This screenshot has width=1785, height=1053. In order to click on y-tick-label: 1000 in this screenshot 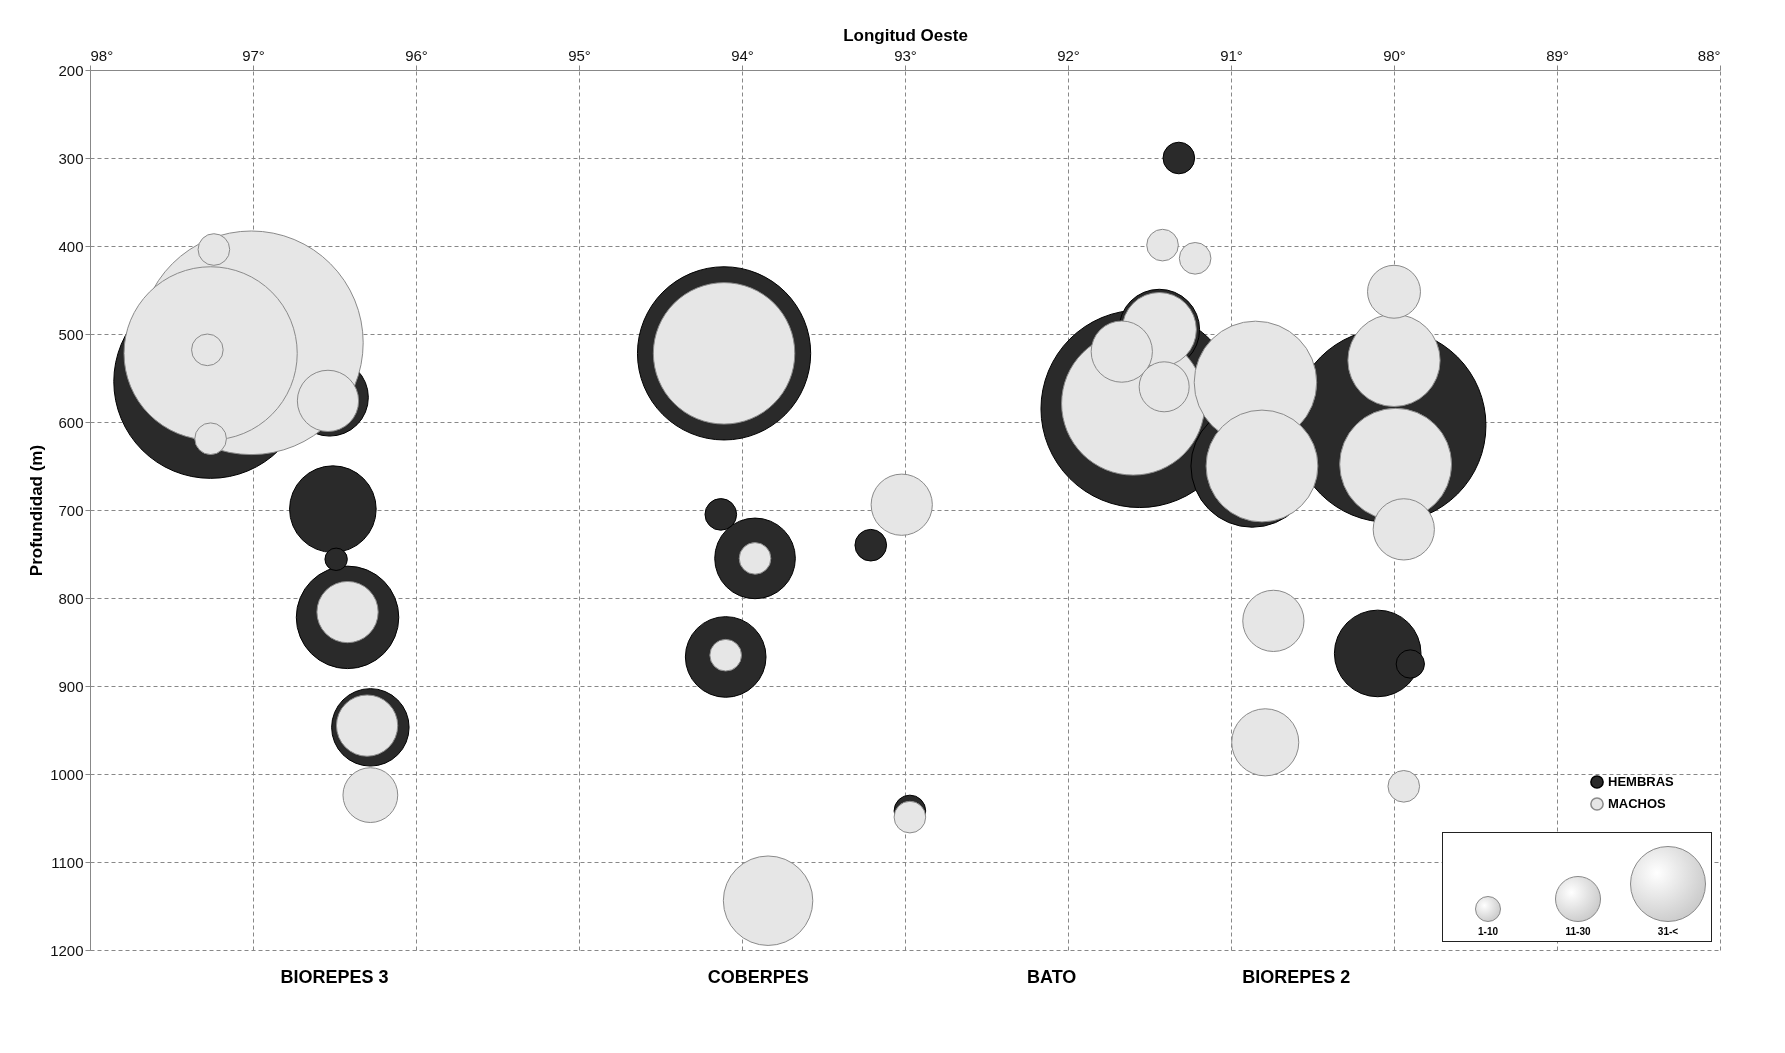, I will do `click(67, 774)`.